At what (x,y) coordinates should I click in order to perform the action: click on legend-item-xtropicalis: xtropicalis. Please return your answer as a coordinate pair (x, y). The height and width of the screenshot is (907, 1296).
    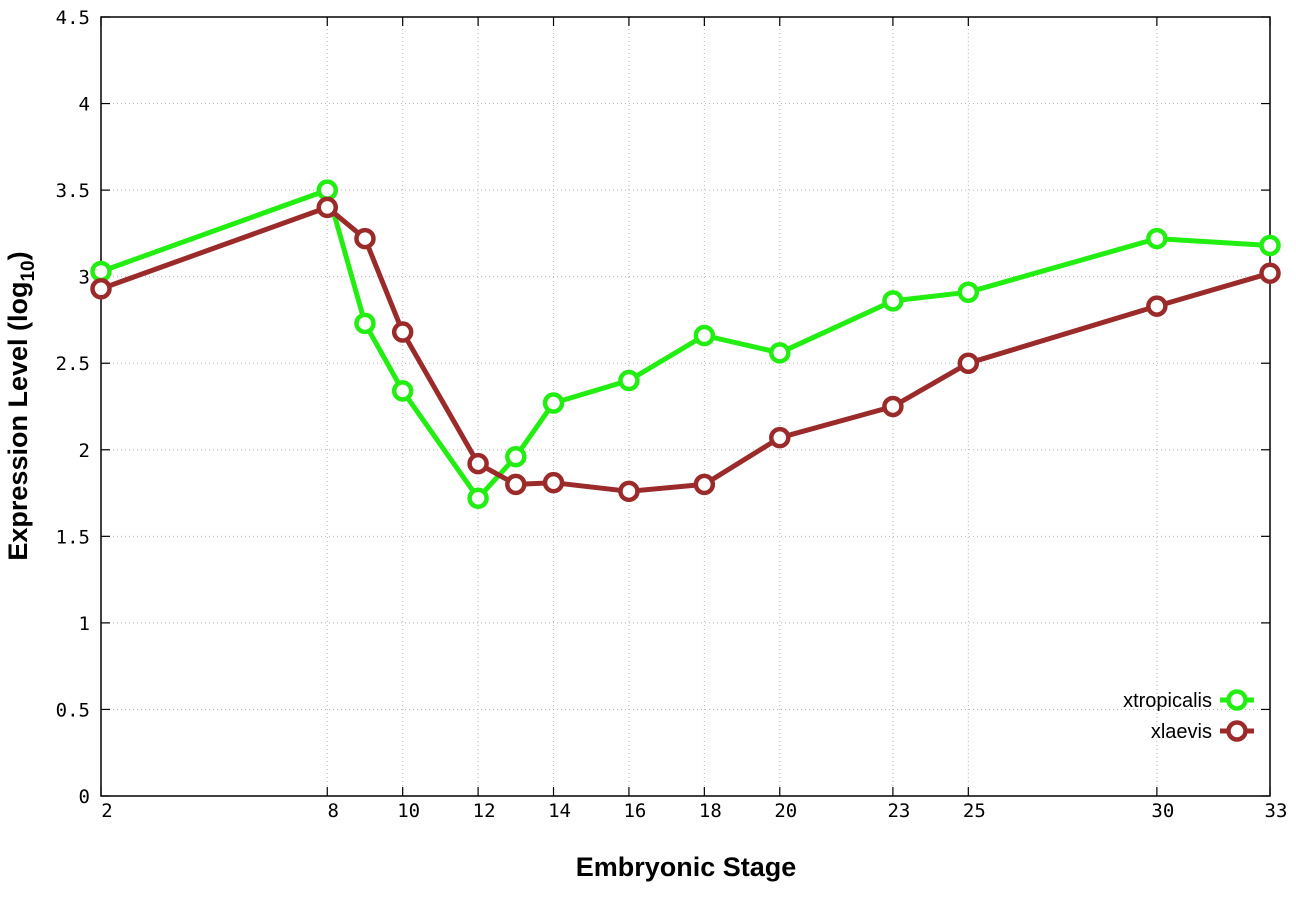
    Looking at the image, I should click on (1188, 700).